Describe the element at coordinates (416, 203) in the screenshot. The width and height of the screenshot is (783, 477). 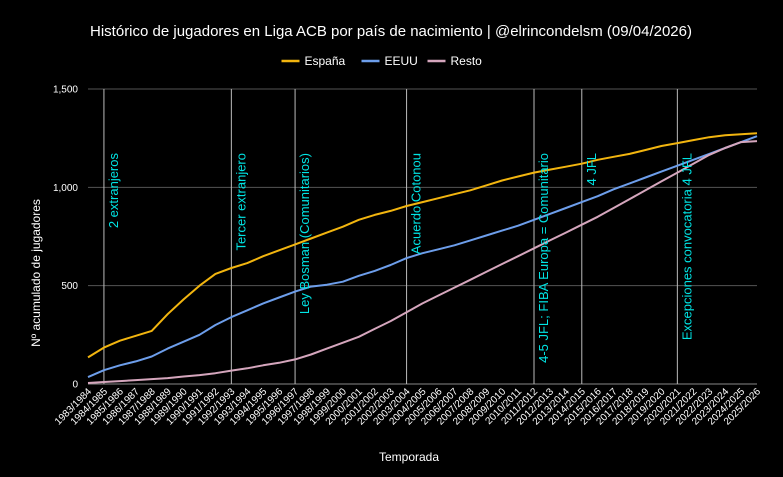
I see `annotation-label: Acuerdo Cotonou` at that location.